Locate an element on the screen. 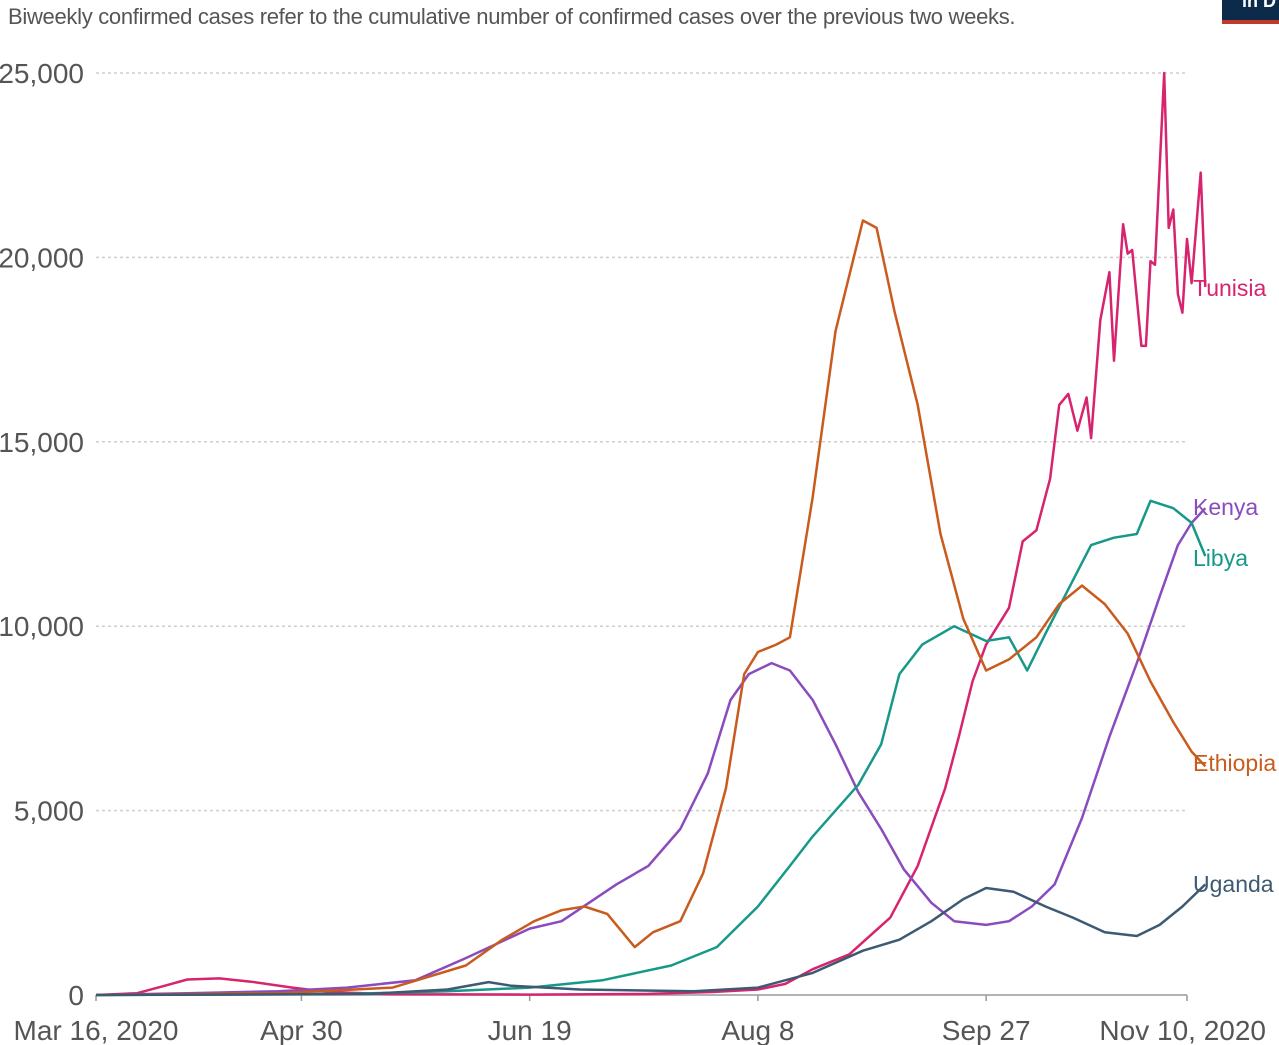 The height and width of the screenshot is (1045, 1279). logo: in D is located at coordinates (1250, 12).